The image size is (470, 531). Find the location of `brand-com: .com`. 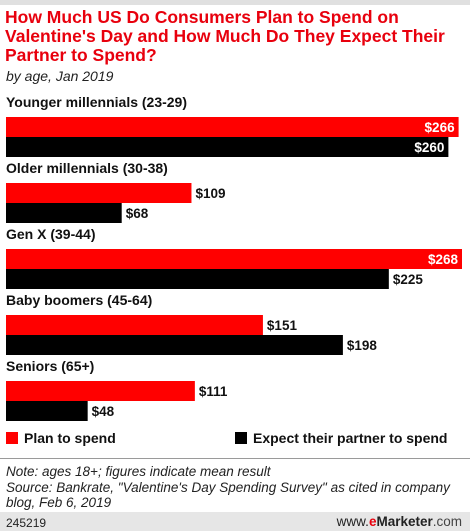

brand-com: .com is located at coordinates (447, 521).